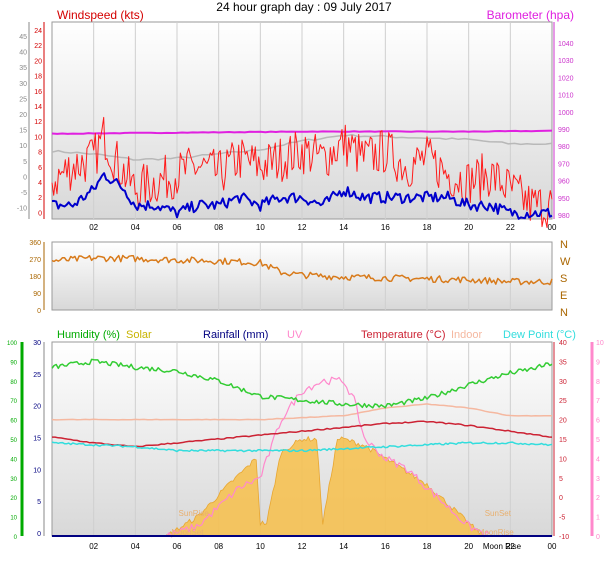 This screenshot has height=561, width=608. I want to click on legend-1: Solar, so click(139, 335).